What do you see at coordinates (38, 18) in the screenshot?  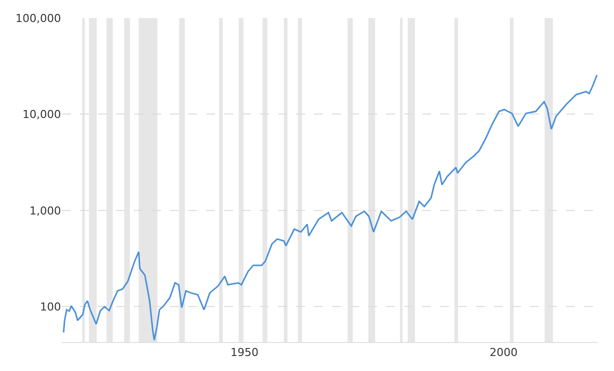 I see `y-tick-label: 100,000` at bounding box center [38, 18].